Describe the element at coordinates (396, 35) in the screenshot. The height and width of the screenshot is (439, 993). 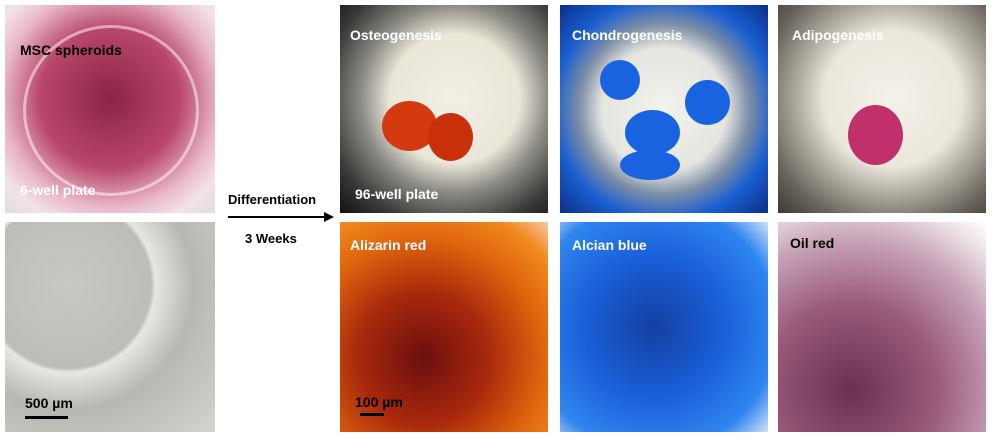
I see `condition-name: Osteogenesis` at that location.